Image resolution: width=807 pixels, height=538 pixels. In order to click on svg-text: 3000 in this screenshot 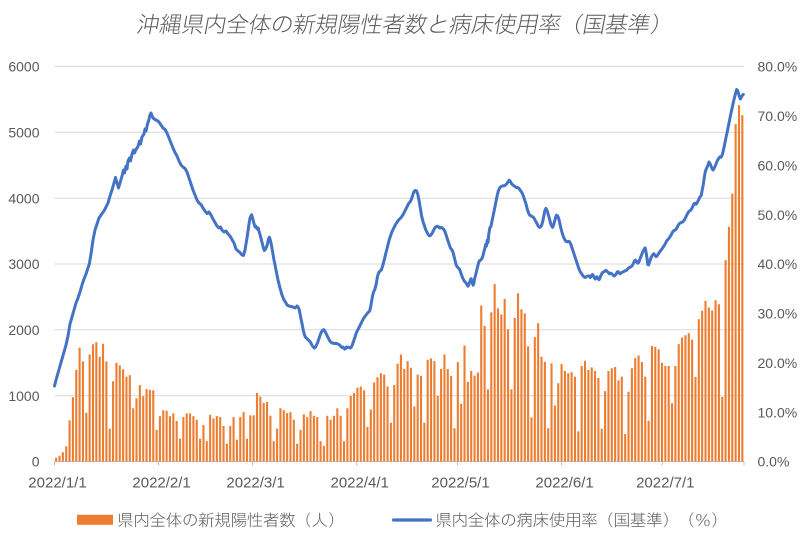, I will do `click(23, 264)`.